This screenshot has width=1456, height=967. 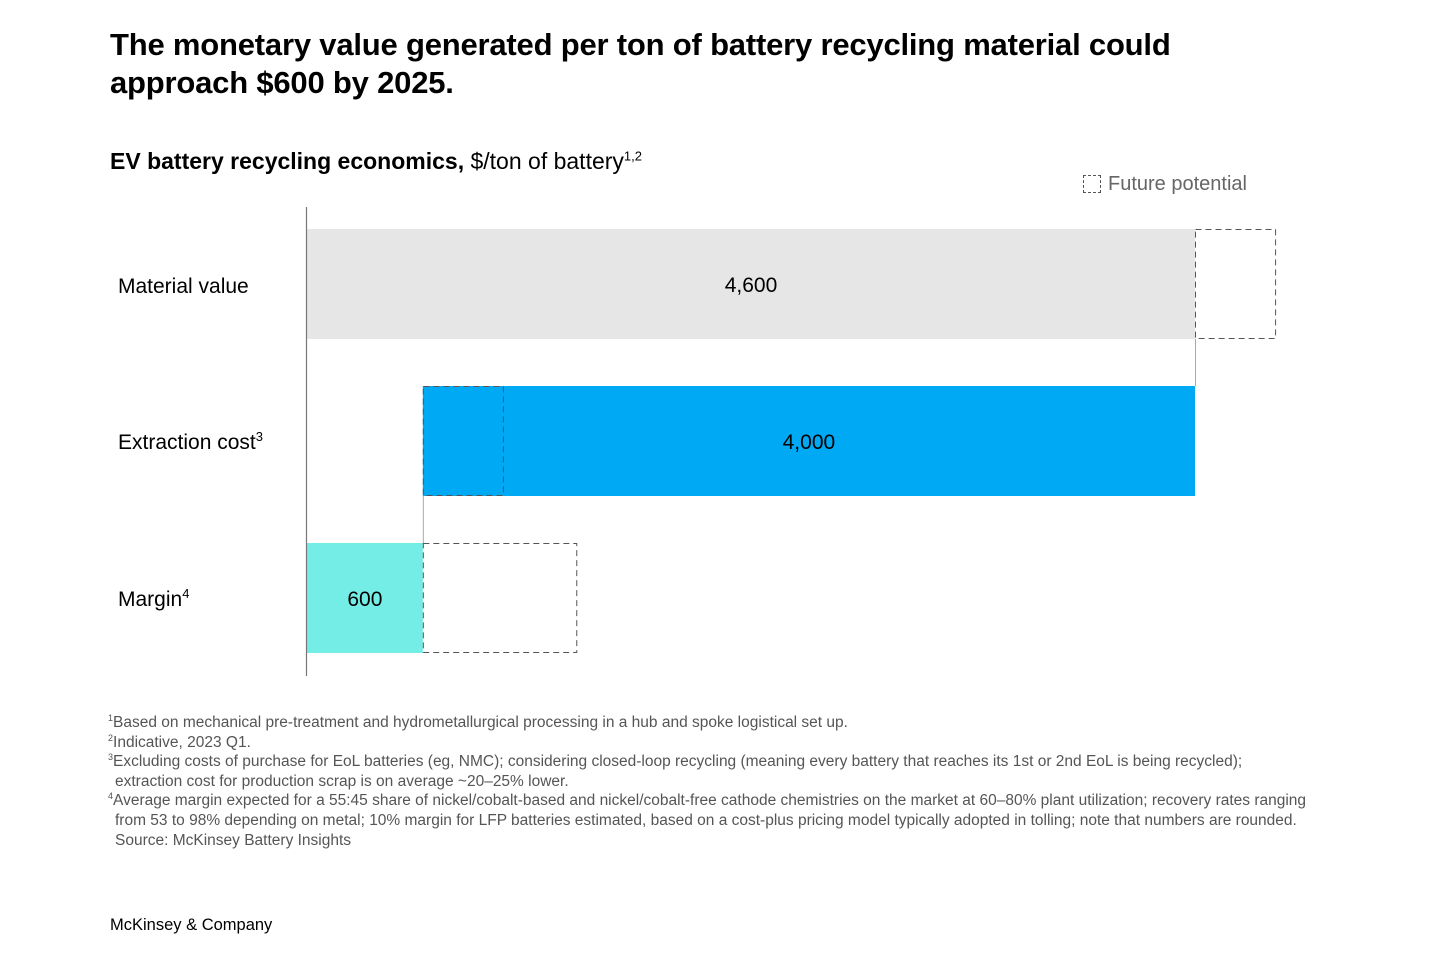 I want to click on future-potential-box-material-value, so click(x=1236, y=284).